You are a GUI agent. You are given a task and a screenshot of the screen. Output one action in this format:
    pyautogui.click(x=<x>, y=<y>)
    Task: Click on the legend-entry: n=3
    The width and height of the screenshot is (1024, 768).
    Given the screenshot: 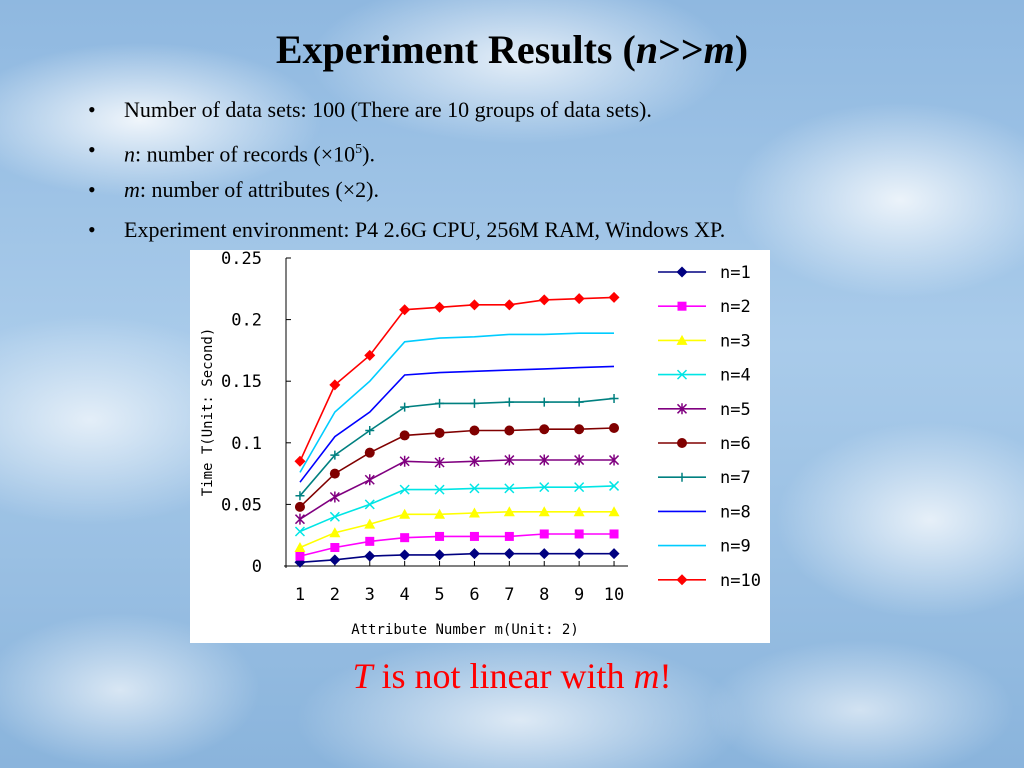 What is the action you would take?
    pyautogui.click(x=704, y=341)
    